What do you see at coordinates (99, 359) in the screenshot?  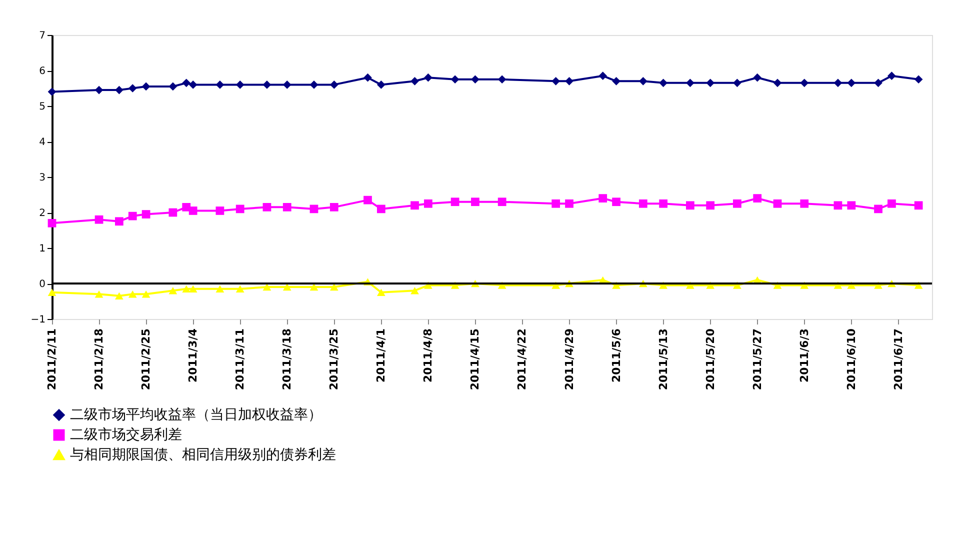 I see `x-tick-label: 2011/2/18` at bounding box center [99, 359].